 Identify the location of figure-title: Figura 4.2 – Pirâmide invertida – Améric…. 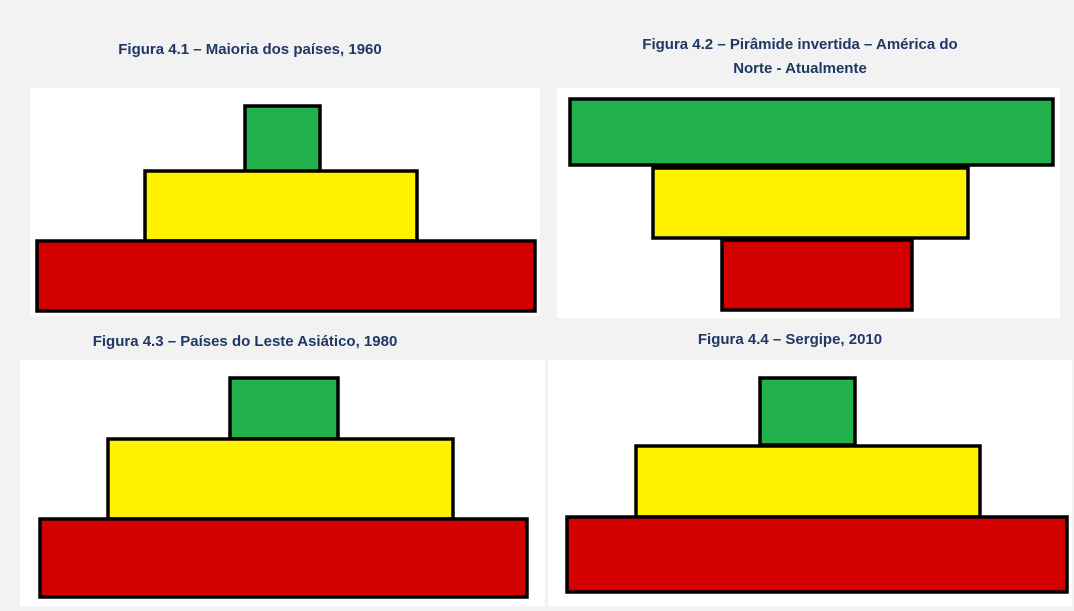
(799, 44).